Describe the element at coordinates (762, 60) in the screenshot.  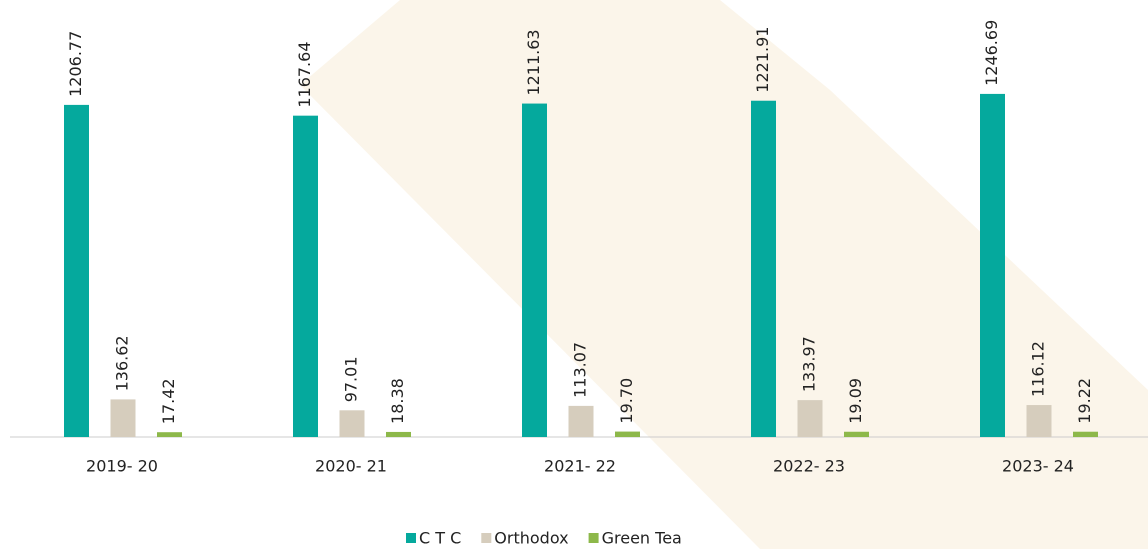
I see `data-label: 1221.91` at that location.